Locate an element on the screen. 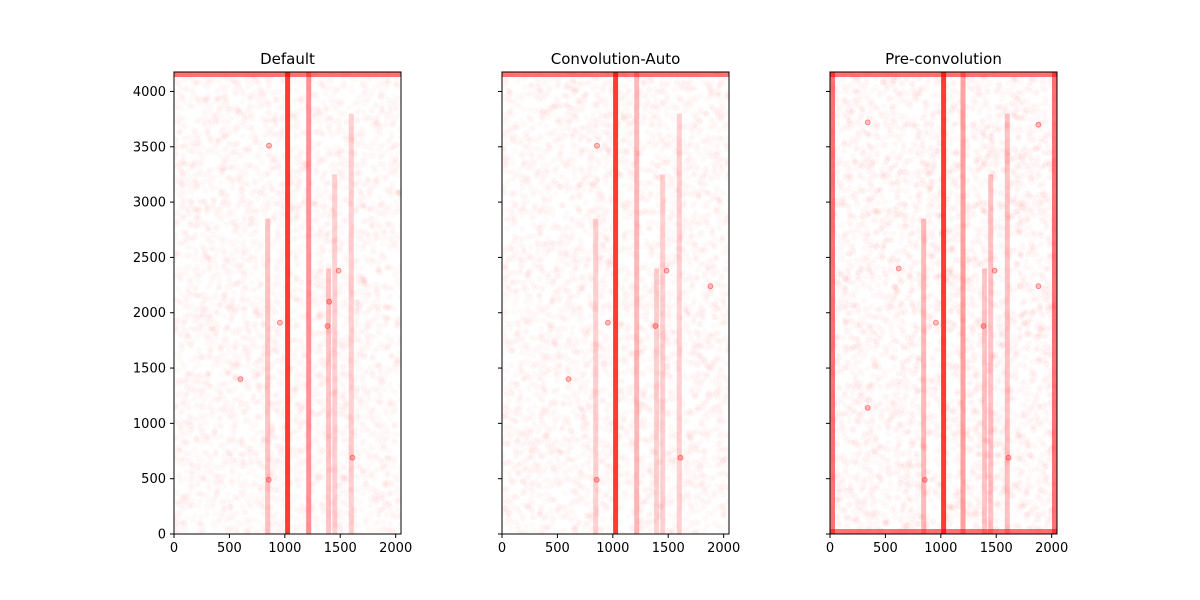 The image size is (1200, 600). y-tick-label: 500 is located at coordinates (153, 479).